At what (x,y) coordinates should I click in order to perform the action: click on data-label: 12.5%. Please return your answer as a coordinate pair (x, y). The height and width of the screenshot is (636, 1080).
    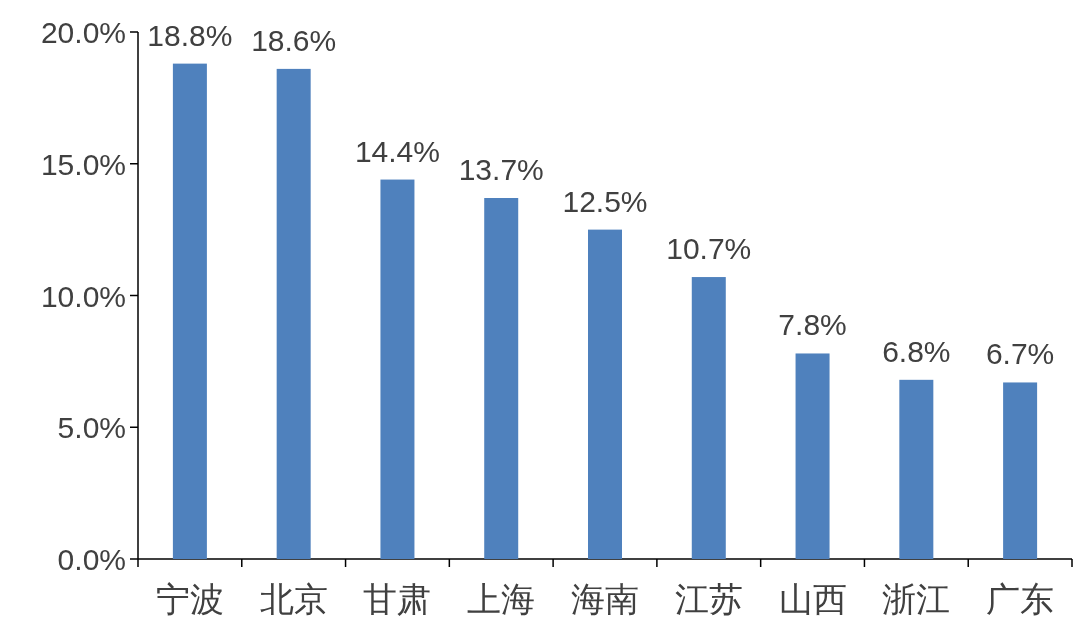
    Looking at the image, I should click on (605, 201).